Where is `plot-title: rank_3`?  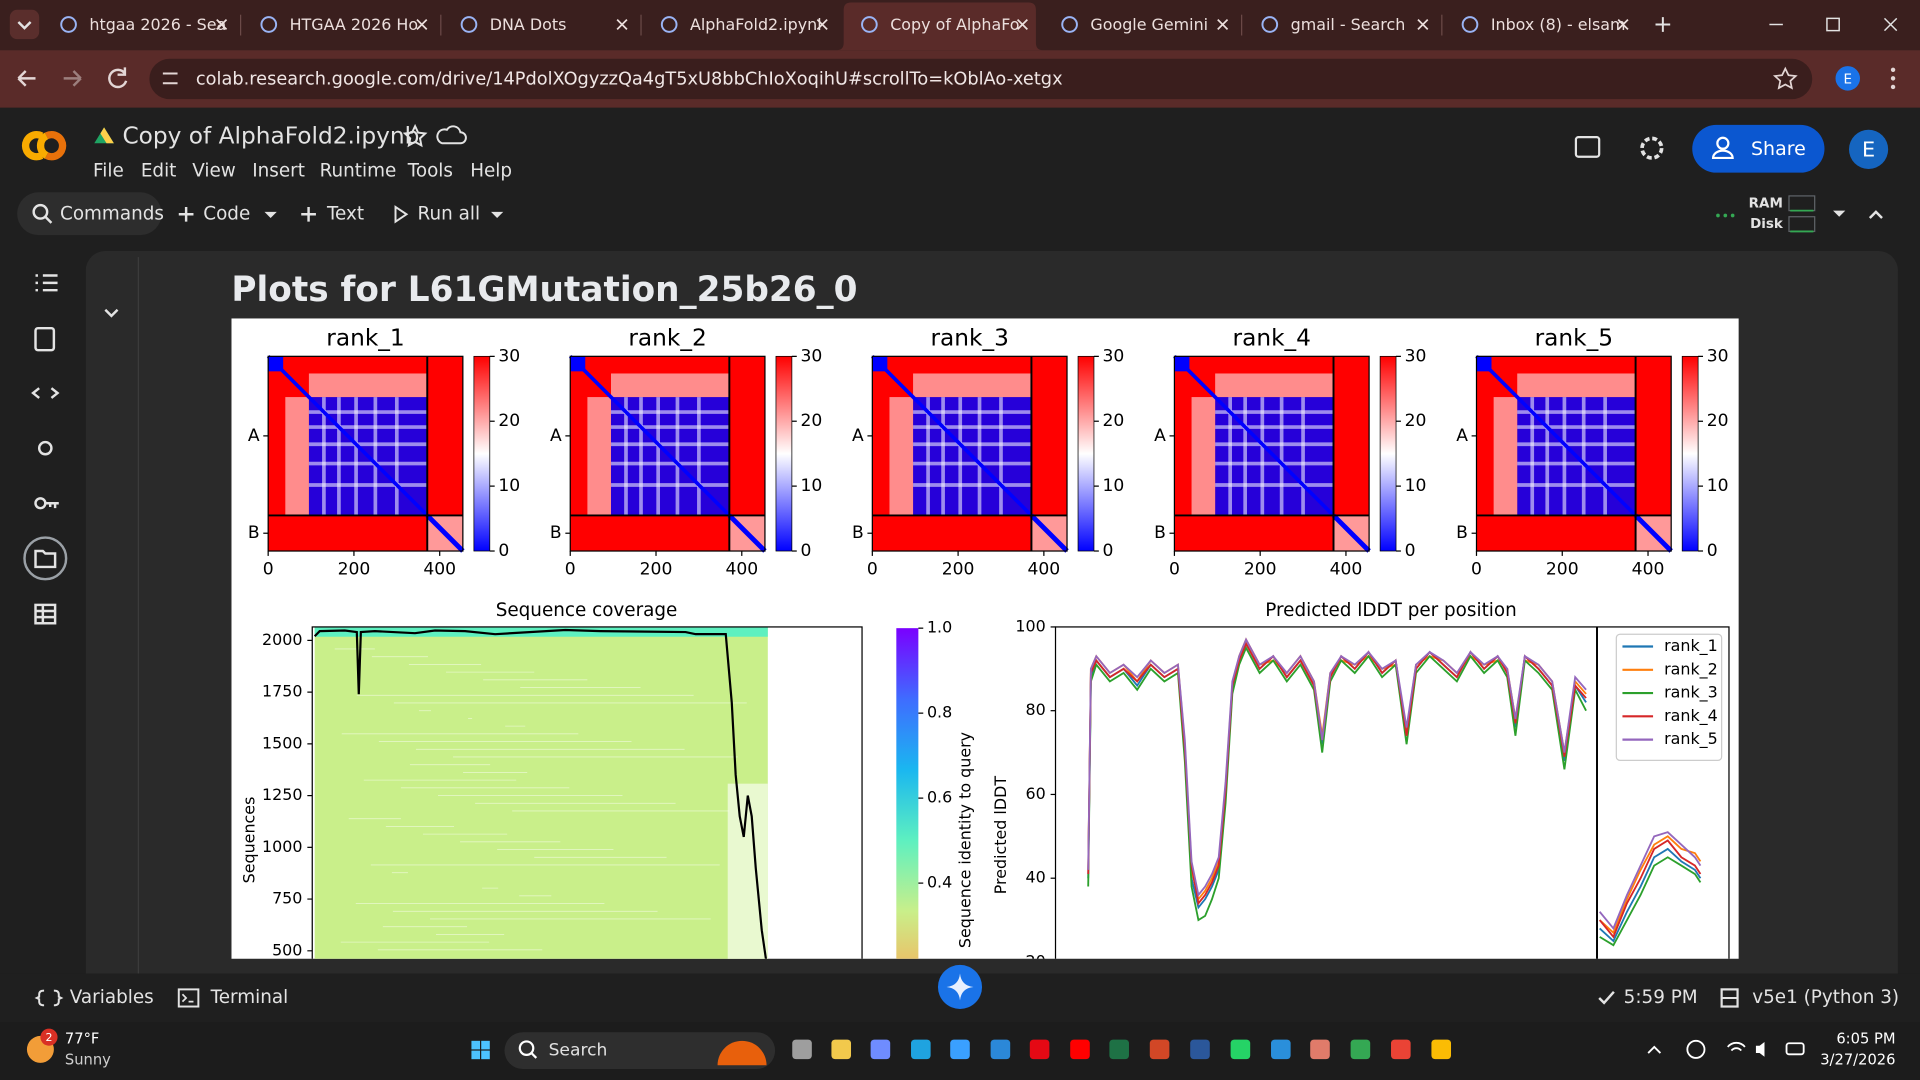 plot-title: rank_3 is located at coordinates (969, 338).